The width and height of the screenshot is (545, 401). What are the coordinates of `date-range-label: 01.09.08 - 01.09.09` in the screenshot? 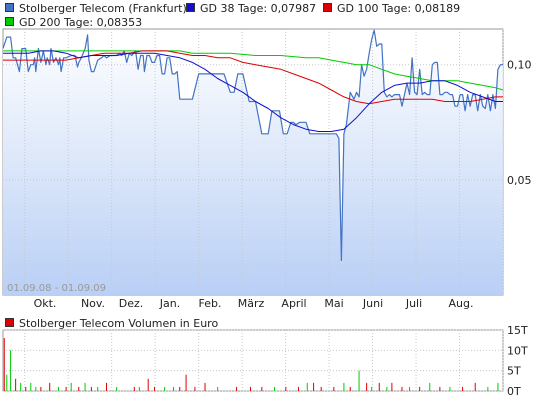 It's located at (56, 288).